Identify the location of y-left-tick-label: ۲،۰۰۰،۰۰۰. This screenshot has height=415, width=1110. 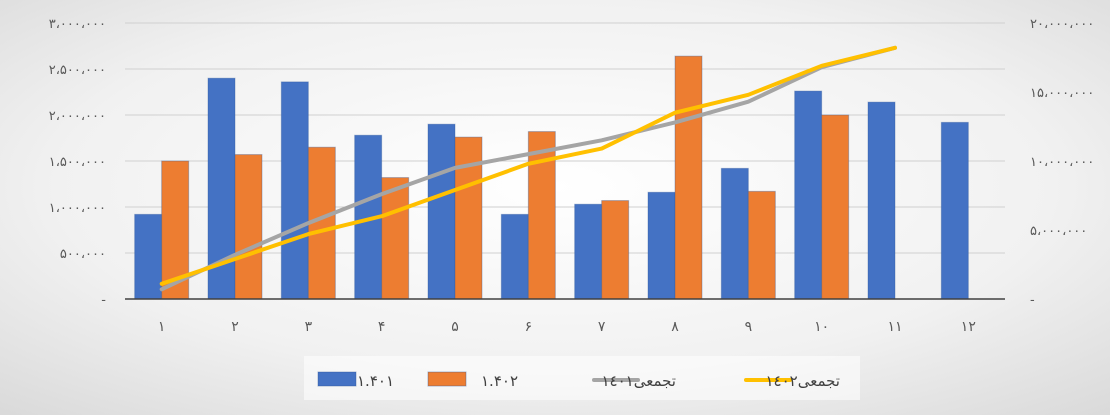
(77, 116).